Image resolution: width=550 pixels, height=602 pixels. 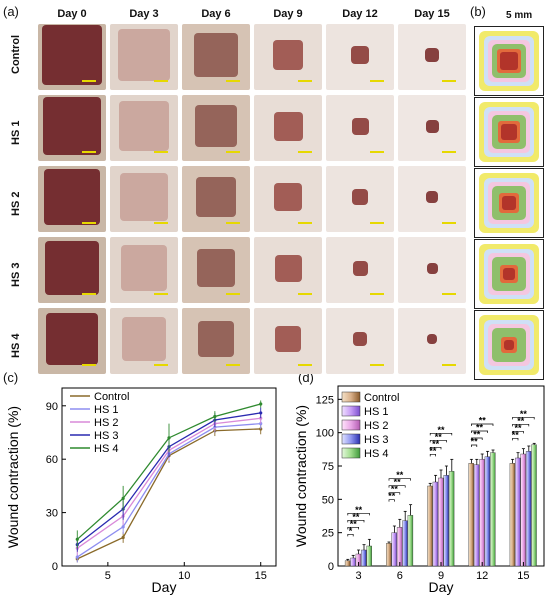 What do you see at coordinates (106, 449) in the screenshot?
I see `line-legend-label: HS 4` at bounding box center [106, 449].